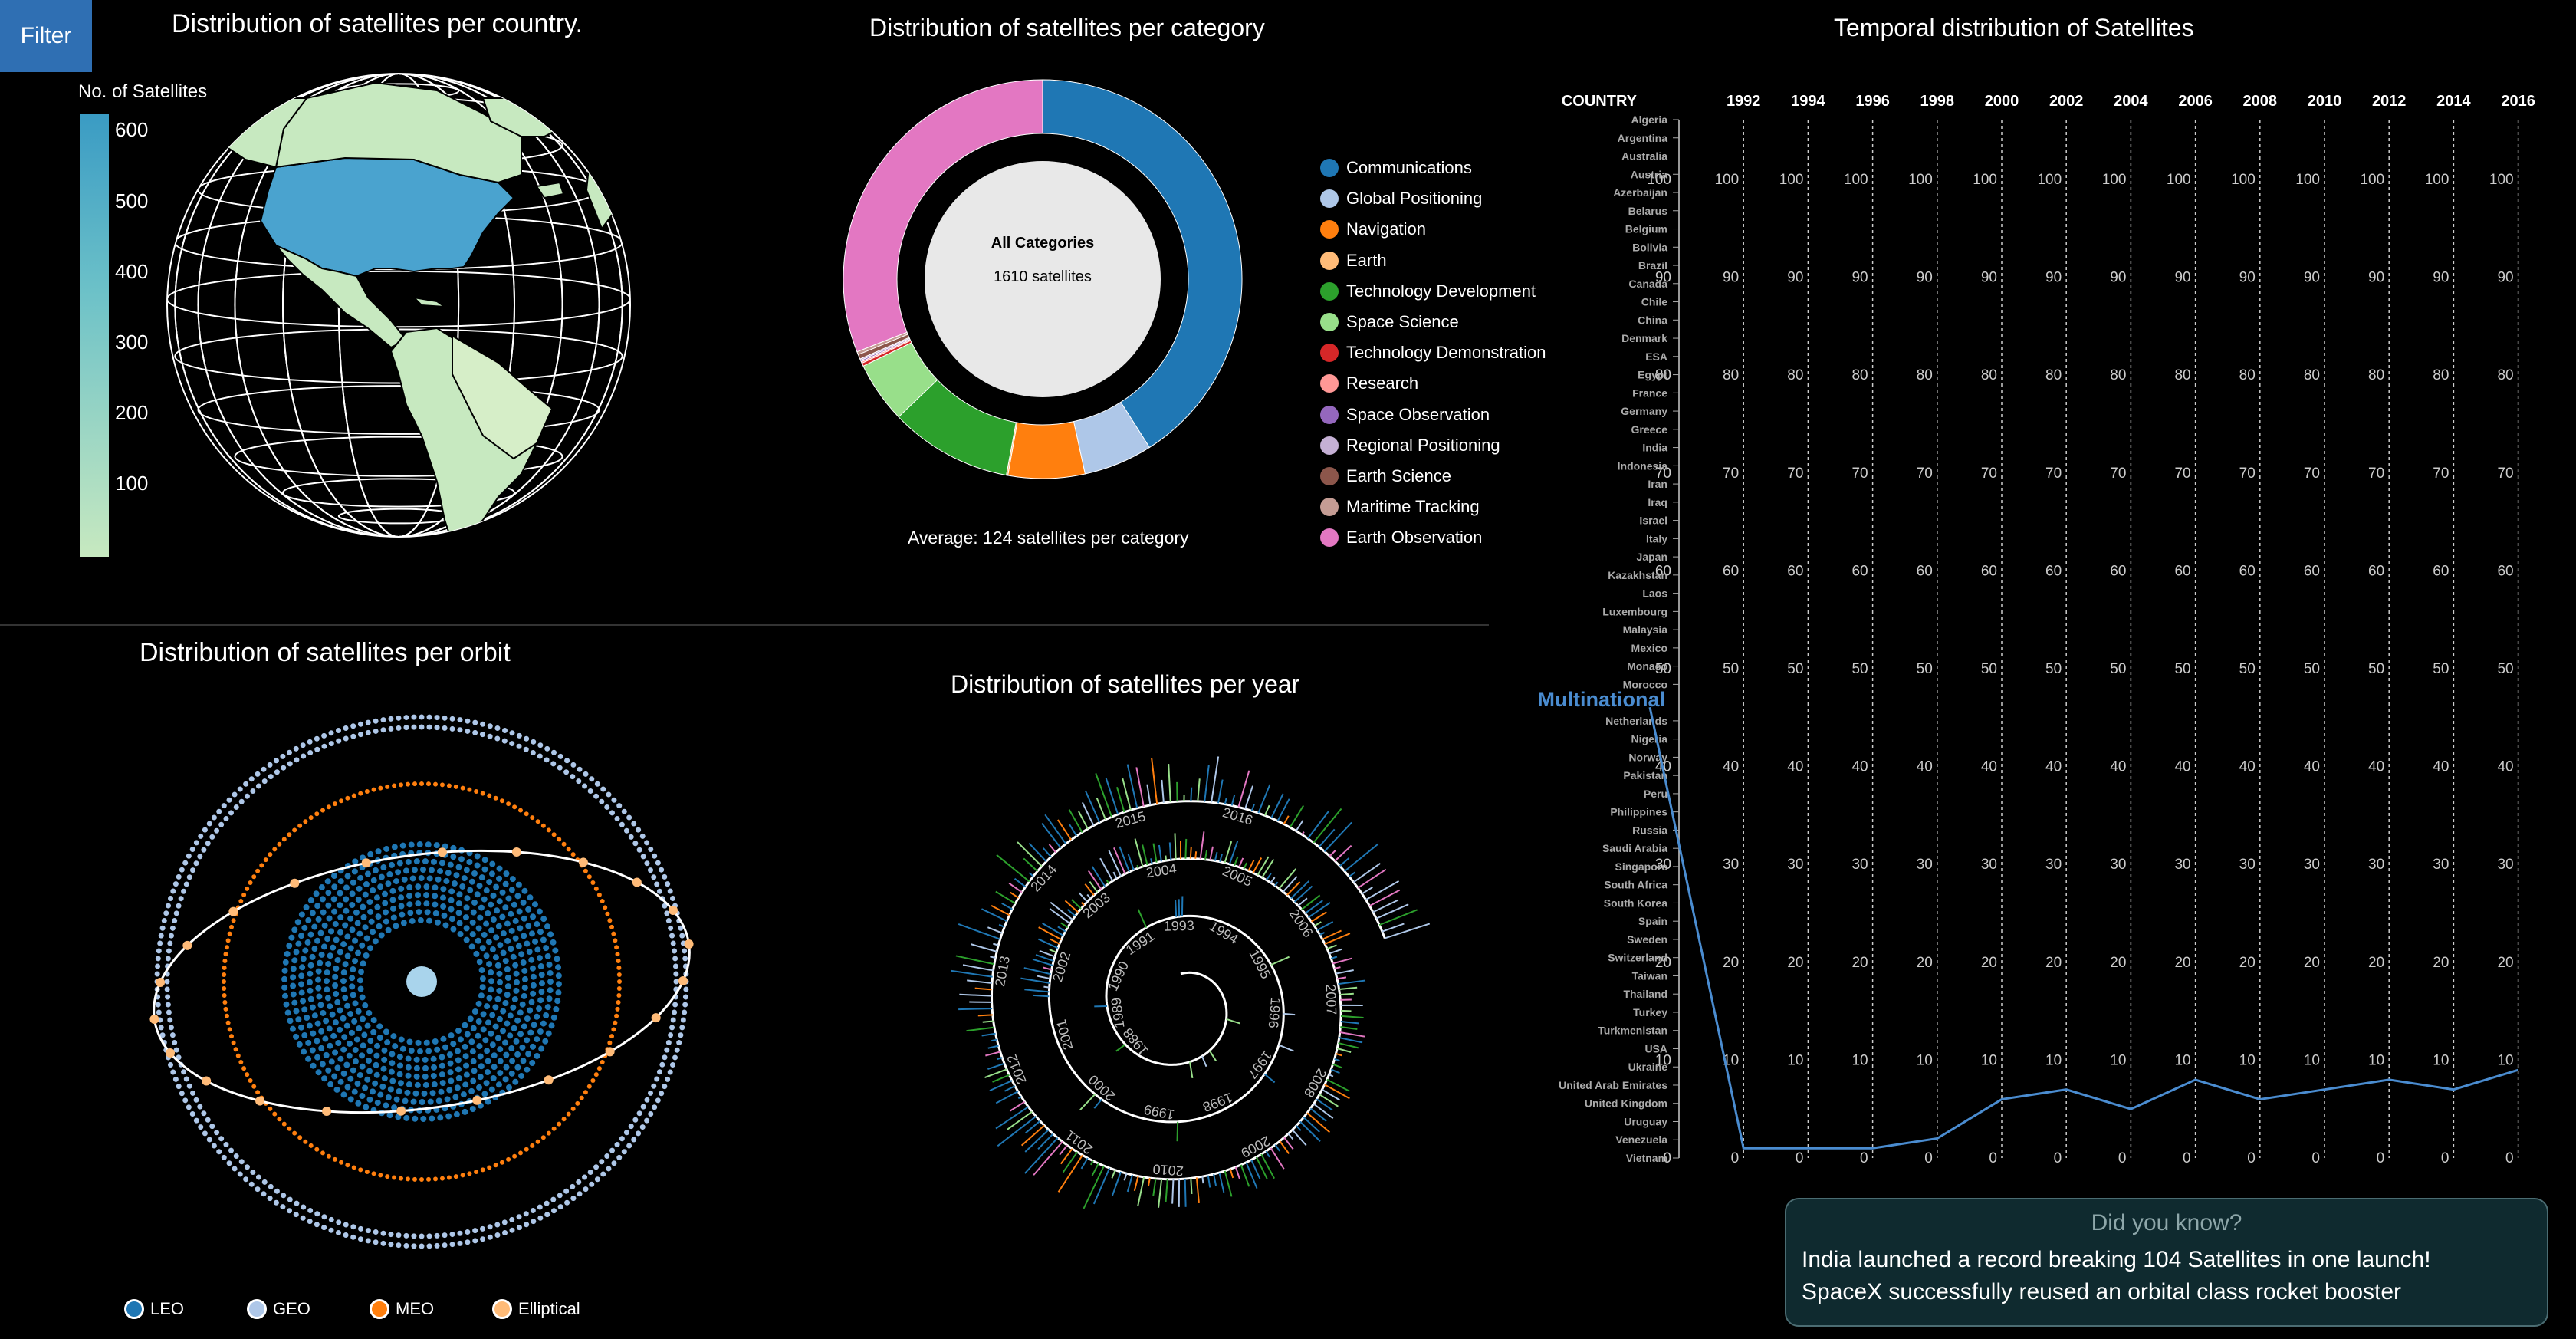  What do you see at coordinates (1650, 247) in the screenshot?
I see `country-label: Bolivia` at bounding box center [1650, 247].